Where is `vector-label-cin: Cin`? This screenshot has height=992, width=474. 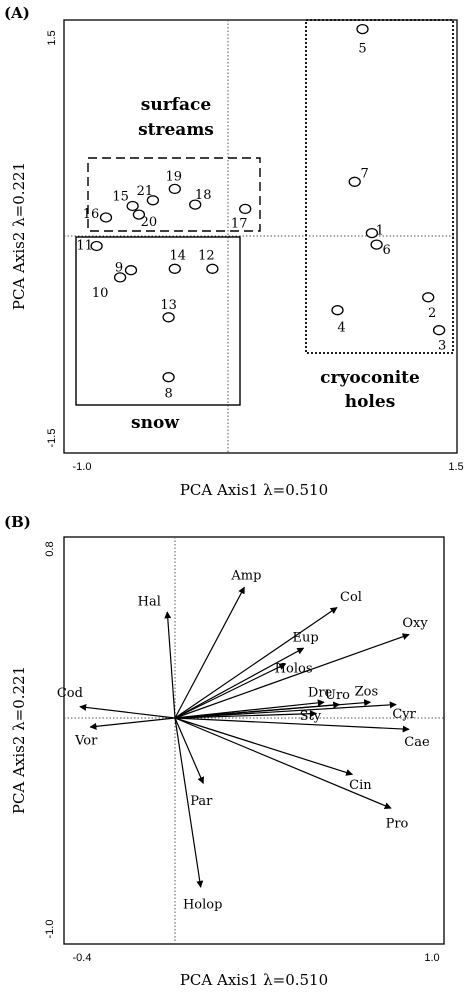
vector-label-cin: Cin is located at coordinates (360, 785).